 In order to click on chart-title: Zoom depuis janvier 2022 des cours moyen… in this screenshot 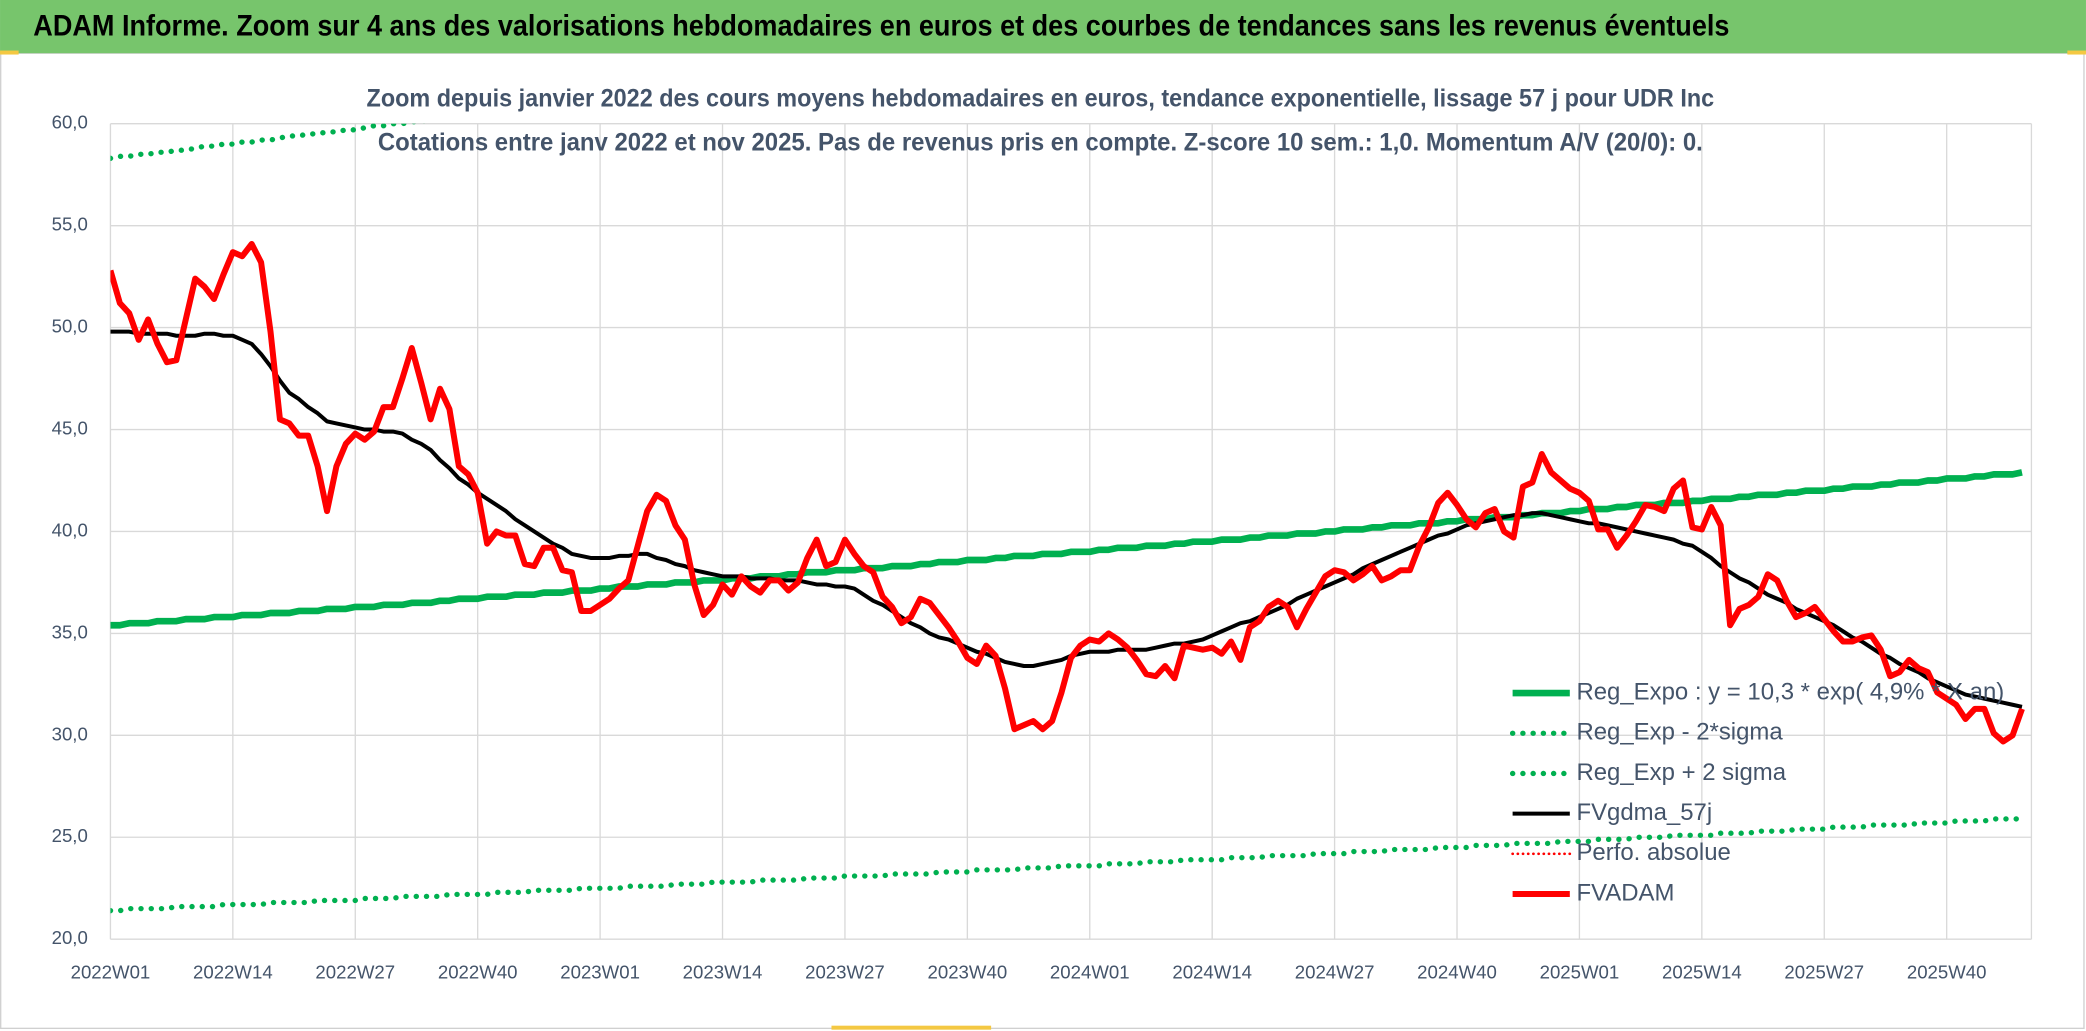, I will do `click(1041, 98)`.